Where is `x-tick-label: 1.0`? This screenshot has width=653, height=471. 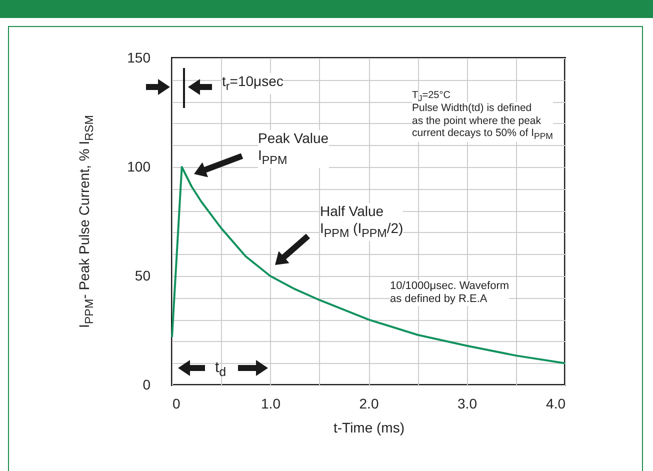 x-tick-label: 1.0 is located at coordinates (271, 404).